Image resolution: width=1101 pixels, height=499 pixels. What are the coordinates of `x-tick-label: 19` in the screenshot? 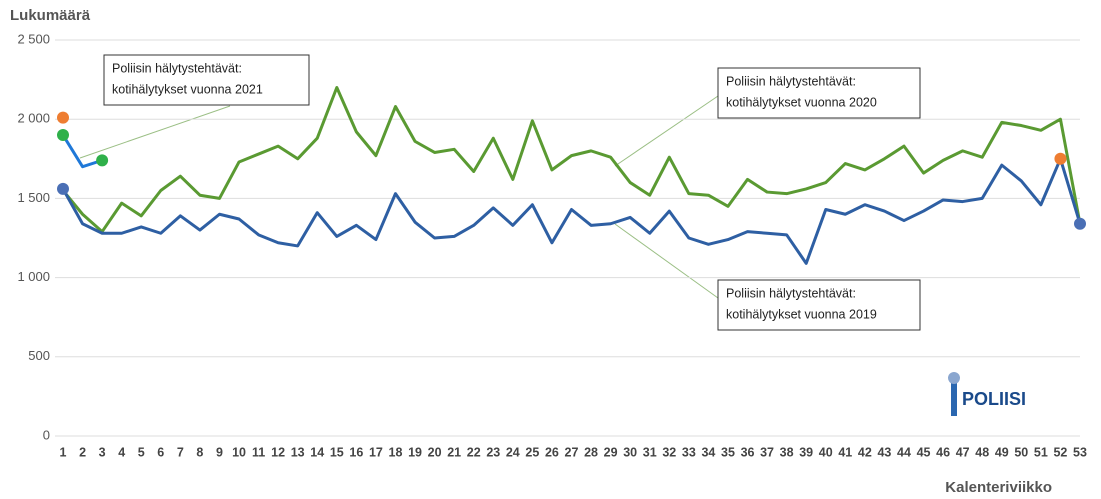 It's located at (415, 452).